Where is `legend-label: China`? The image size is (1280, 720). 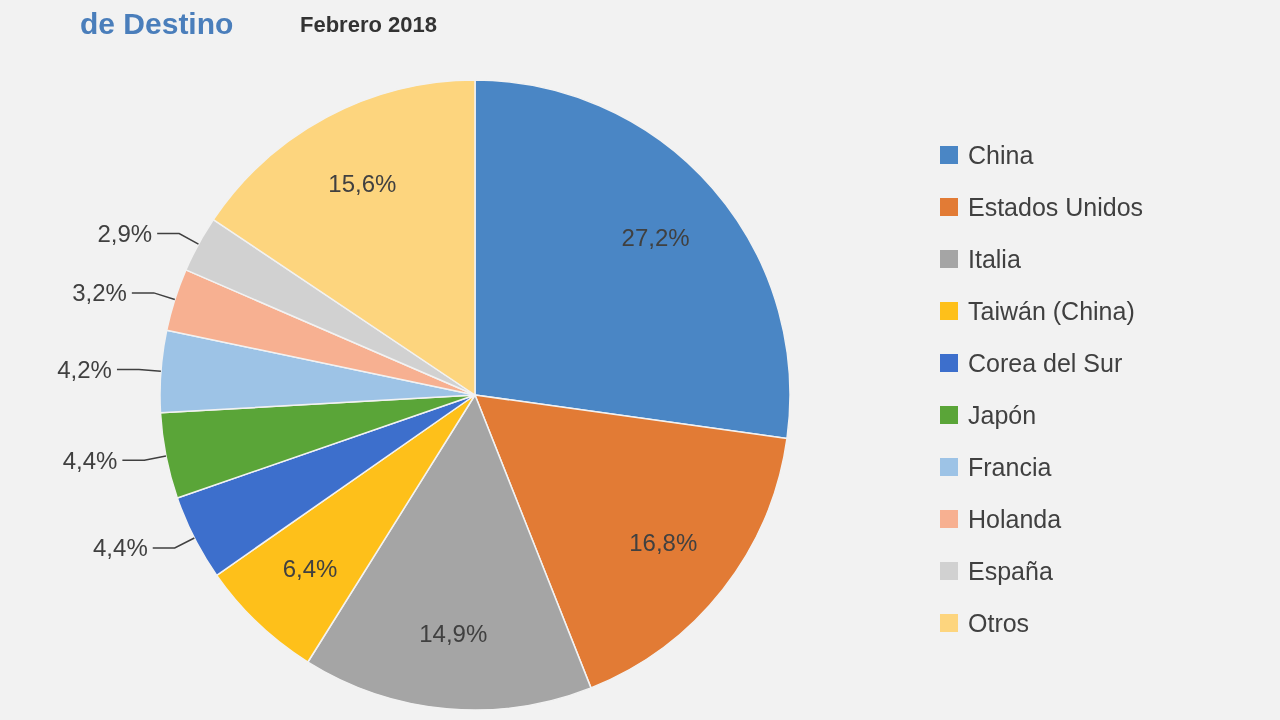
legend-label: China is located at coordinates (1001, 155).